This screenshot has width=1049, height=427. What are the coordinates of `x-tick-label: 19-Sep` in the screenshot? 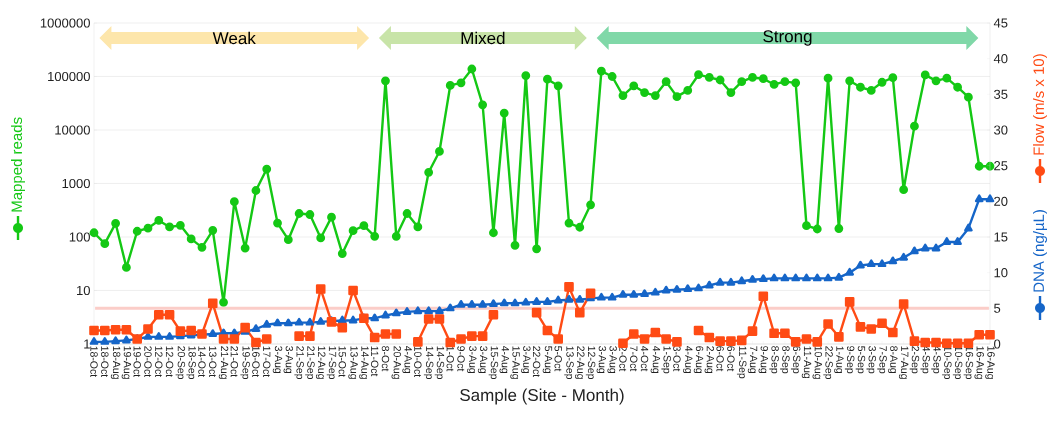 It's located at (245, 363).